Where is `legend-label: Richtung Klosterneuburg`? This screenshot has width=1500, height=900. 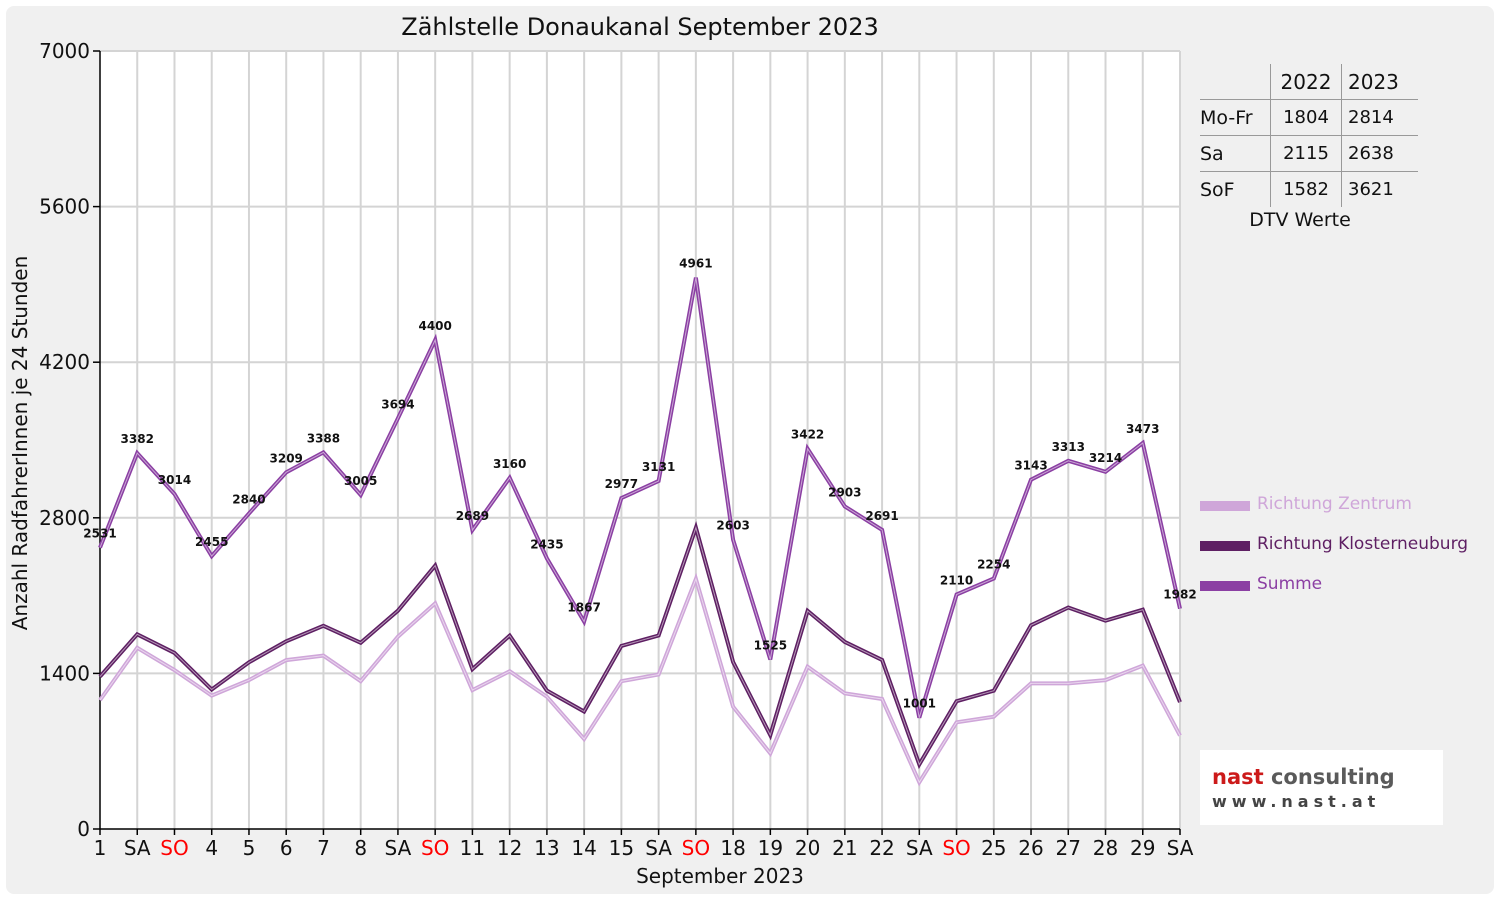
legend-label: Richtung Klosterneuburg is located at coordinates (1363, 544).